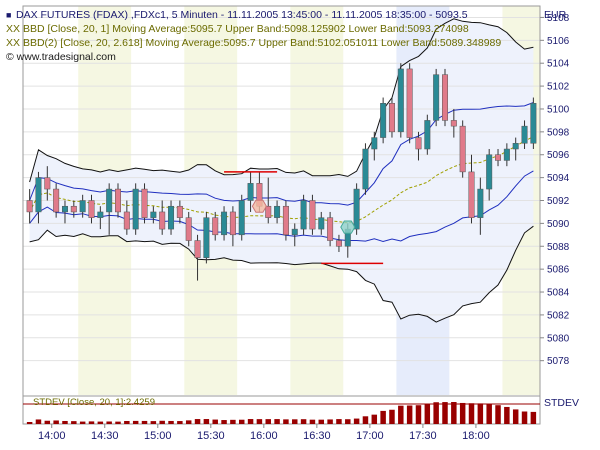  Describe the element at coordinates (61, 57) in the screenshot. I see `source-credit: © www.tradesignal.com` at that location.